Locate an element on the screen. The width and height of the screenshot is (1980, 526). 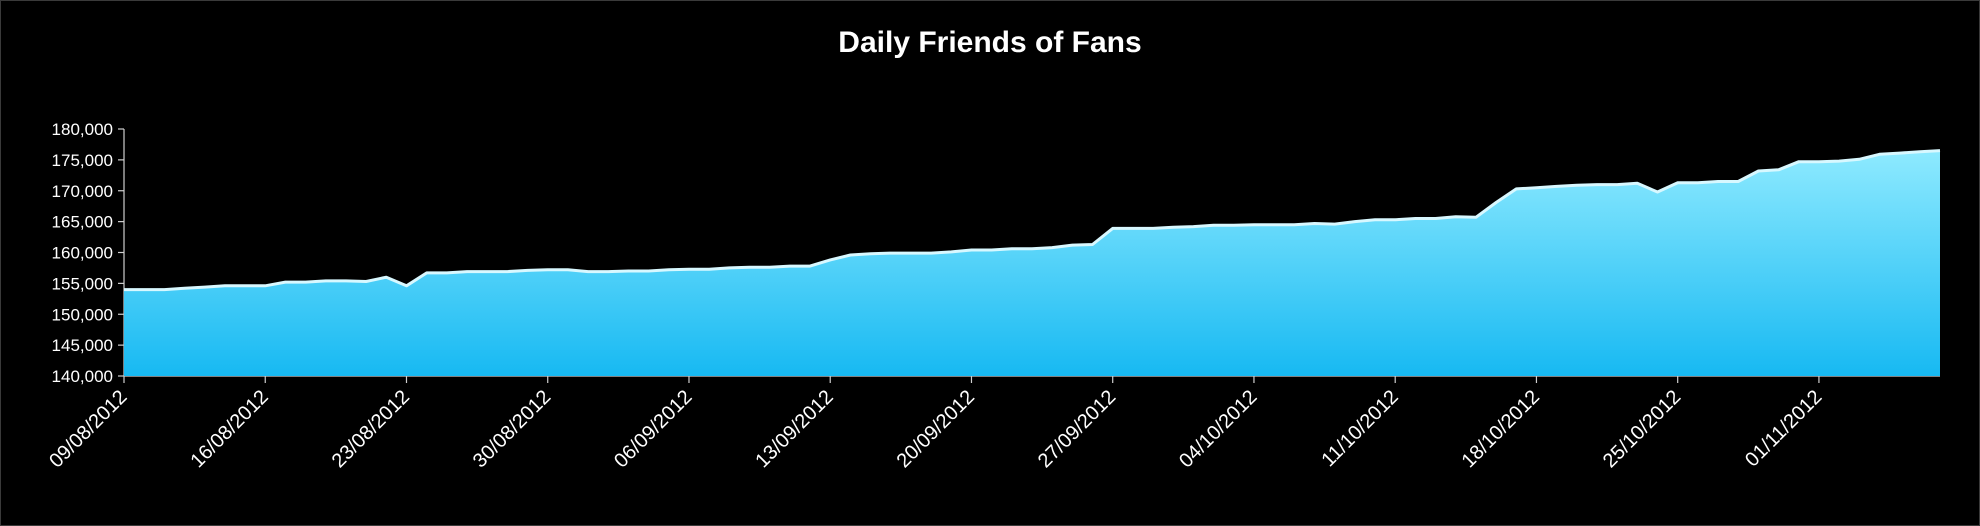
x-tick-label: 11/10/2012 is located at coordinates (1359, 428).